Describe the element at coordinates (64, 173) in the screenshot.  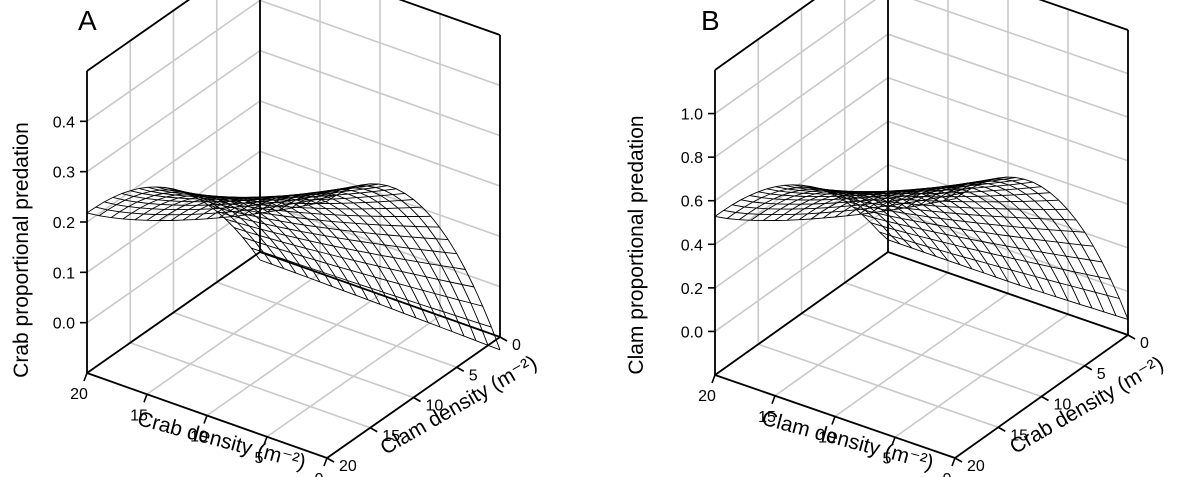
I see `z-tick-label: 0.3` at that location.